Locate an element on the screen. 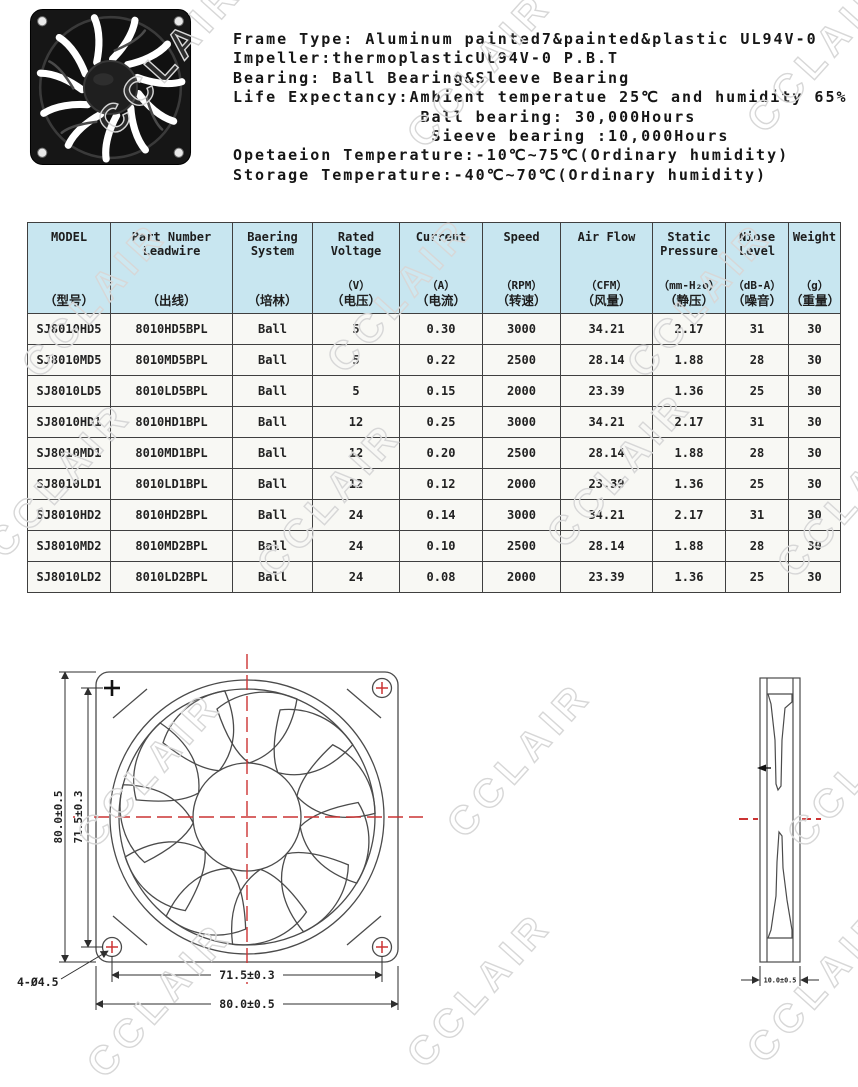  dim-thickness-lines is located at coordinates (780, 976).